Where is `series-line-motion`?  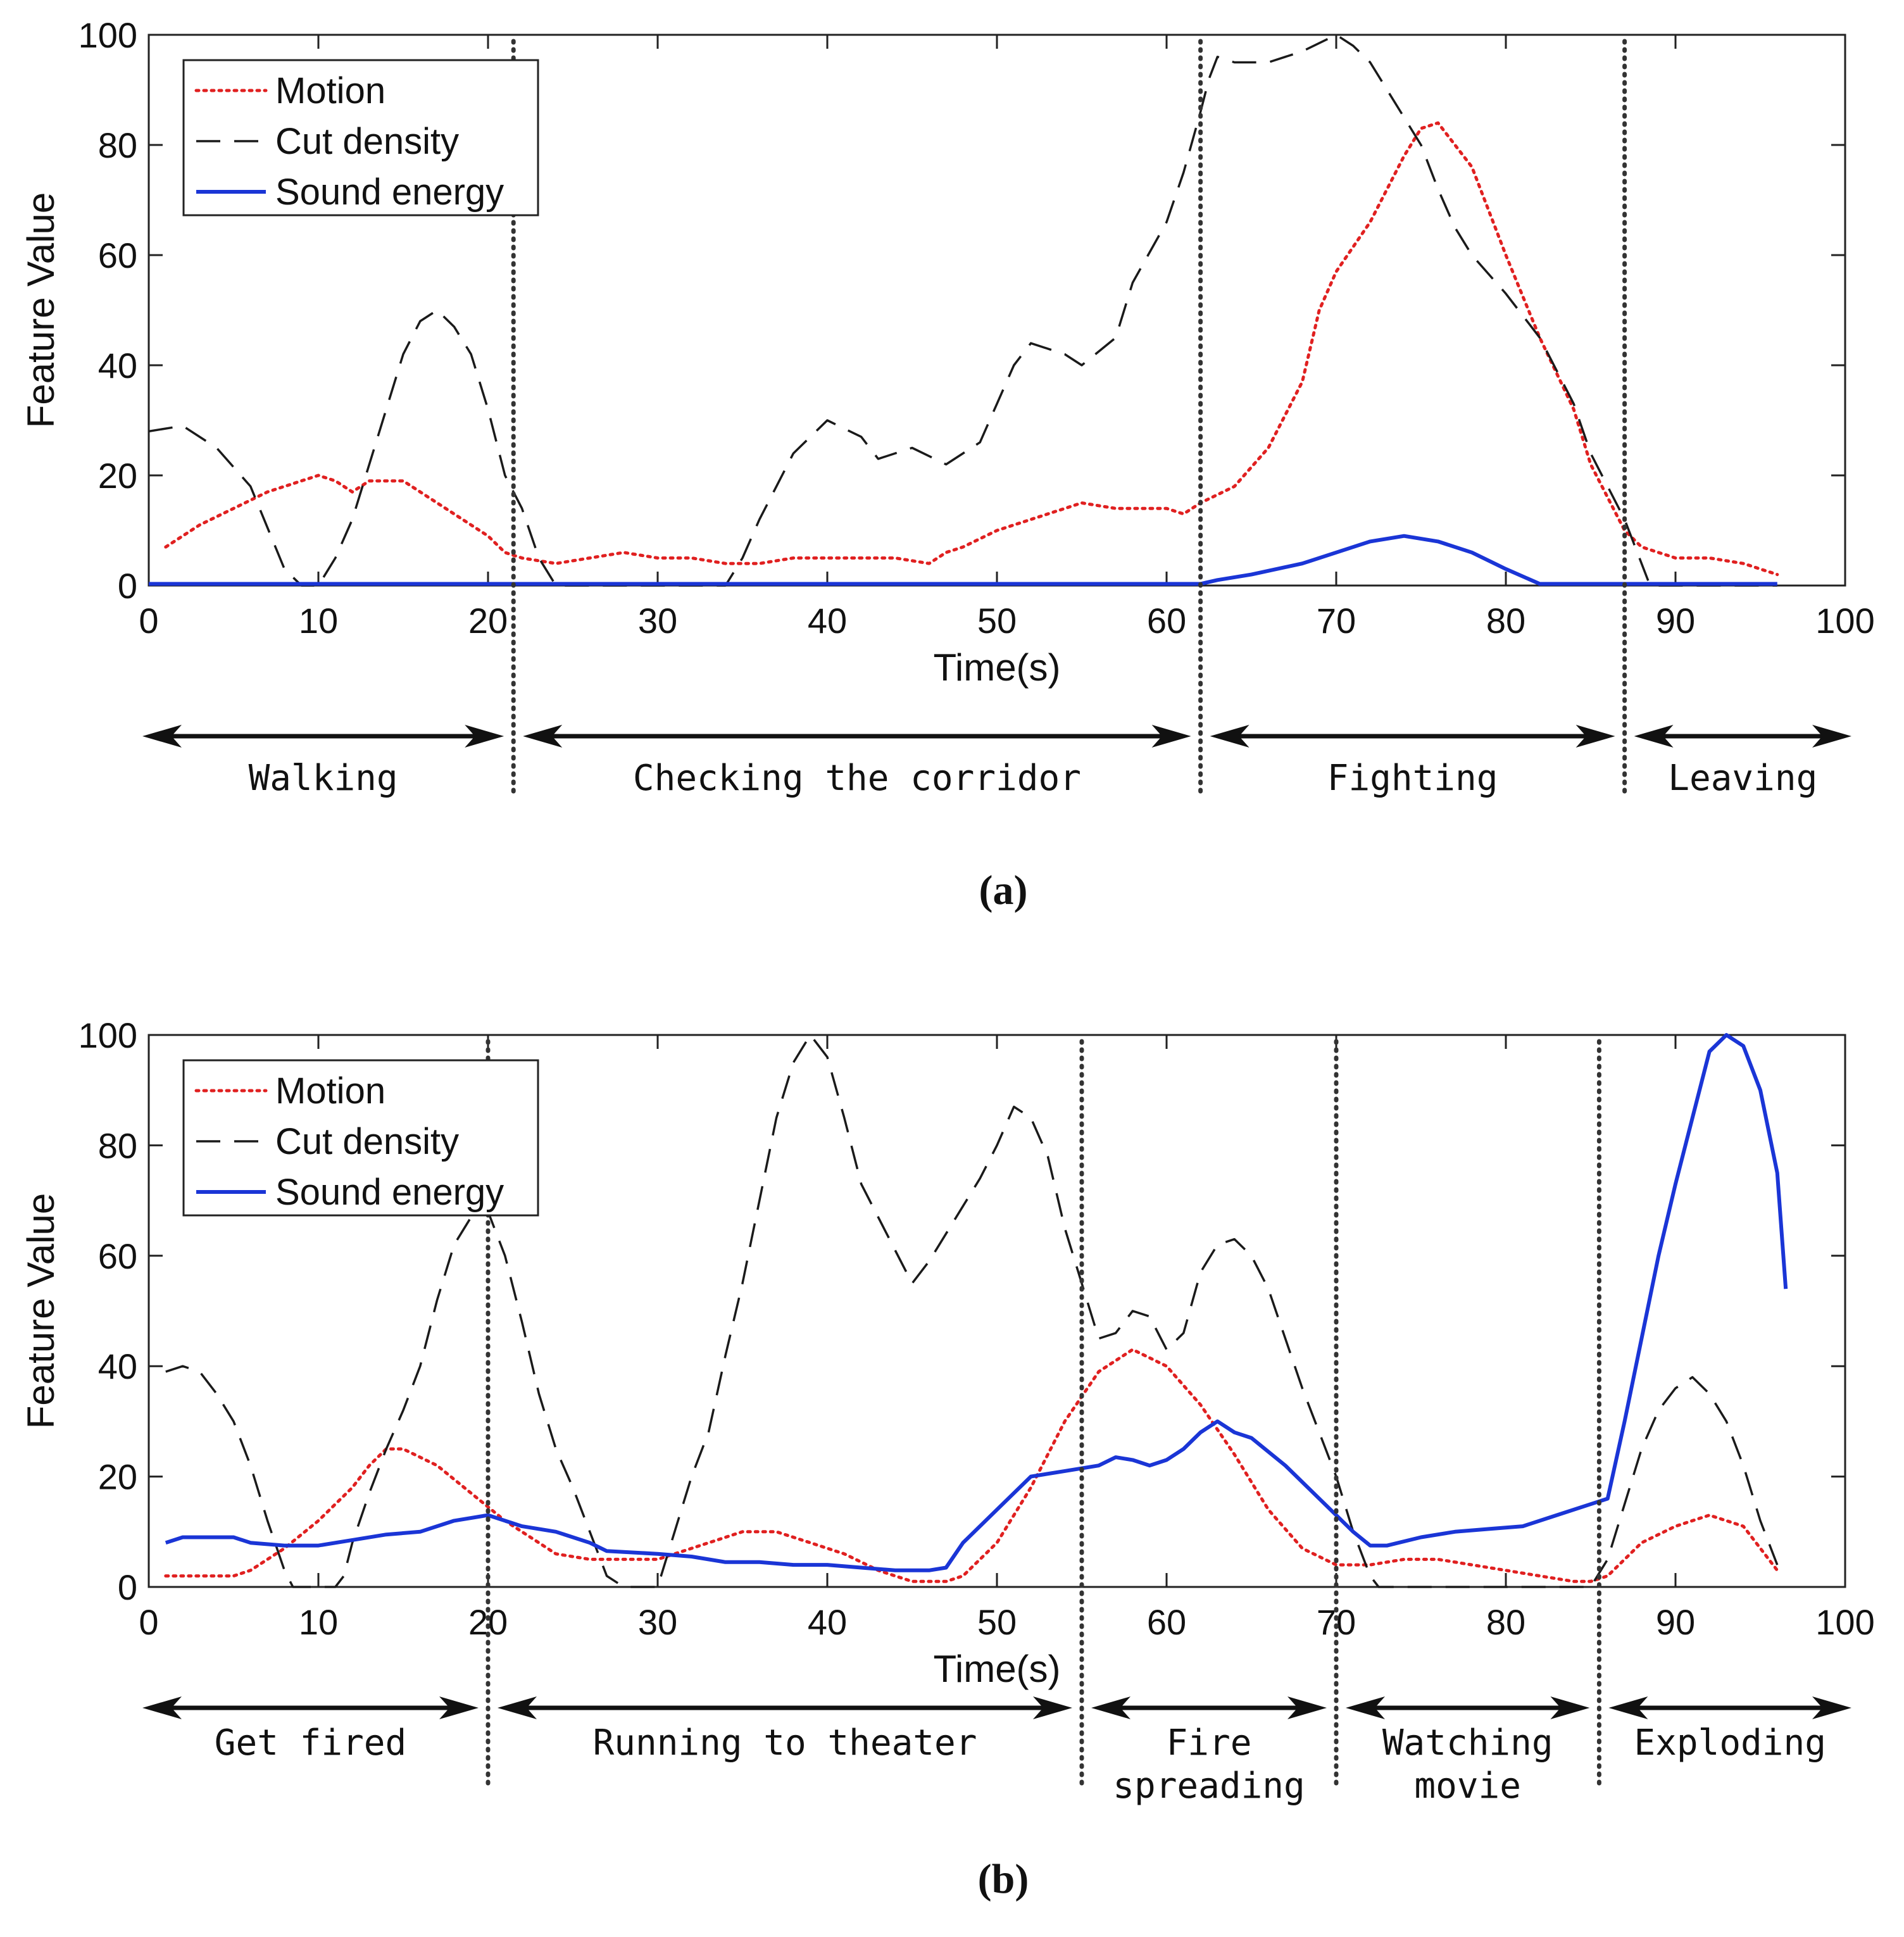 series-line-motion is located at coordinates (971, 1465).